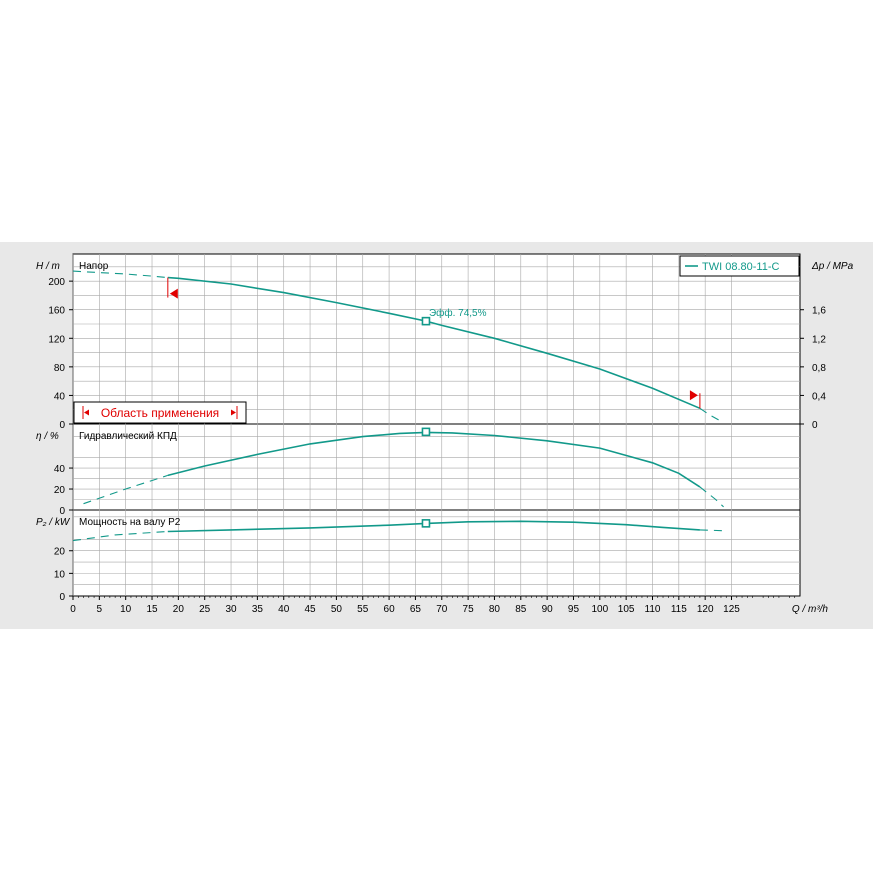  I want to click on y2-tick-label: 1,2, so click(819, 339).